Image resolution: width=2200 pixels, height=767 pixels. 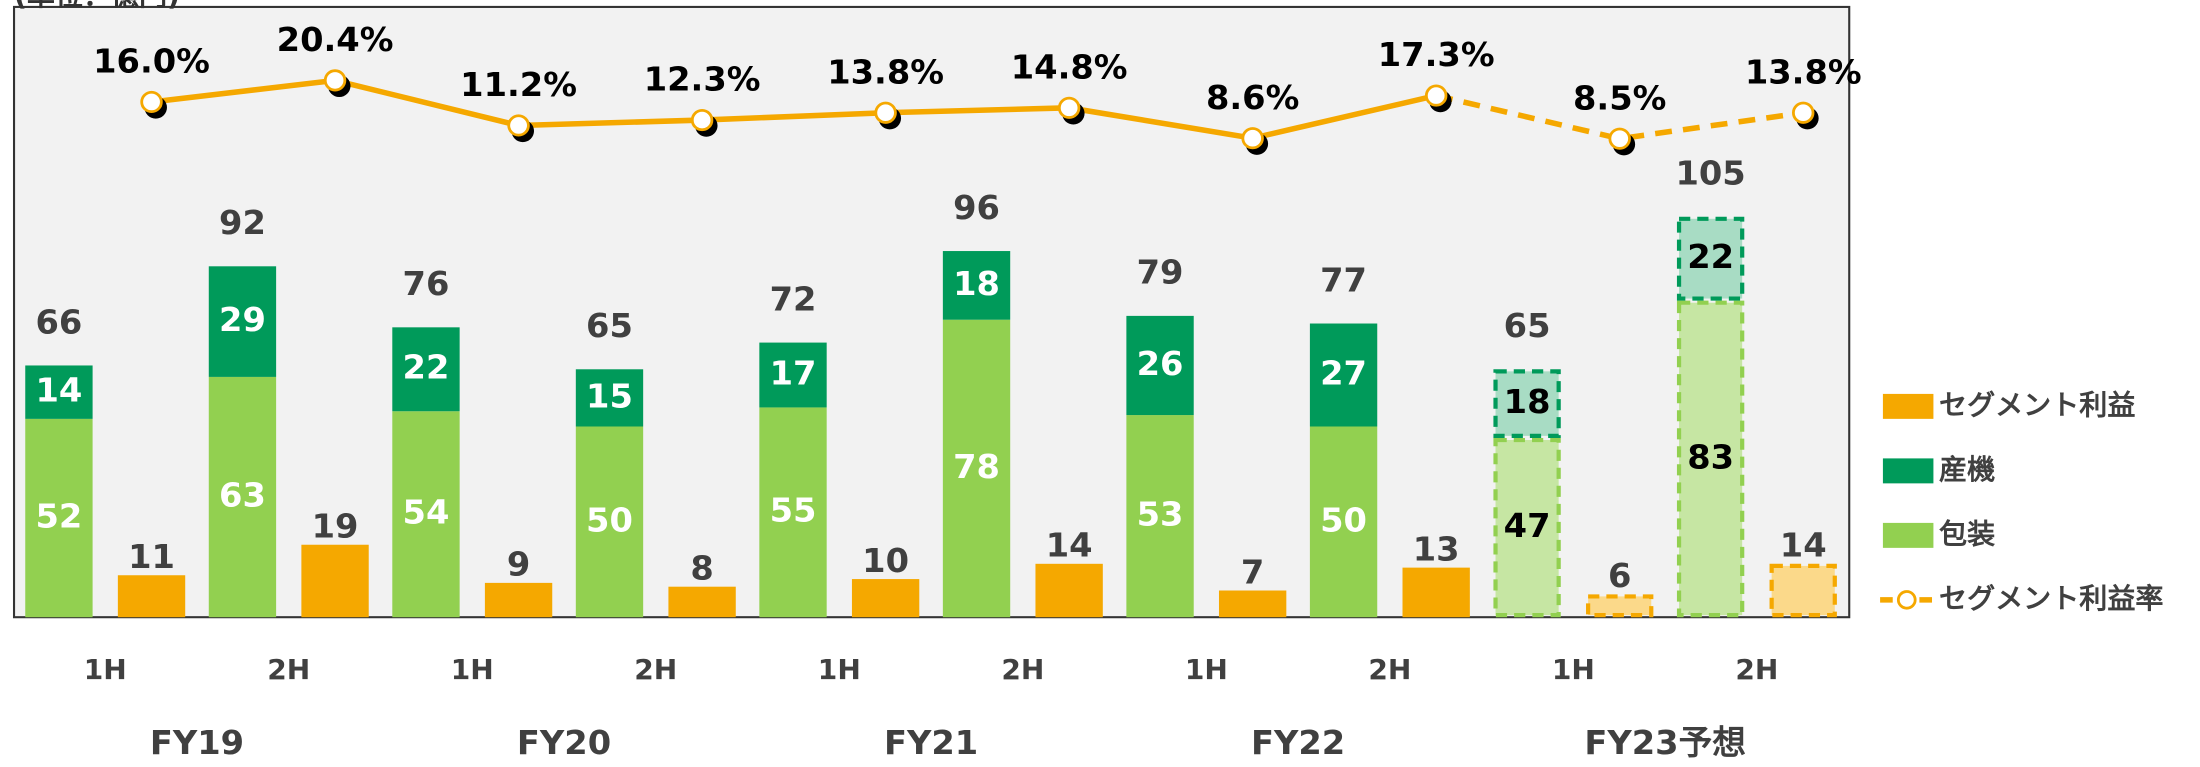 What do you see at coordinates (1343, 280) in the screenshot?
I see `total-label: 77` at bounding box center [1343, 280].